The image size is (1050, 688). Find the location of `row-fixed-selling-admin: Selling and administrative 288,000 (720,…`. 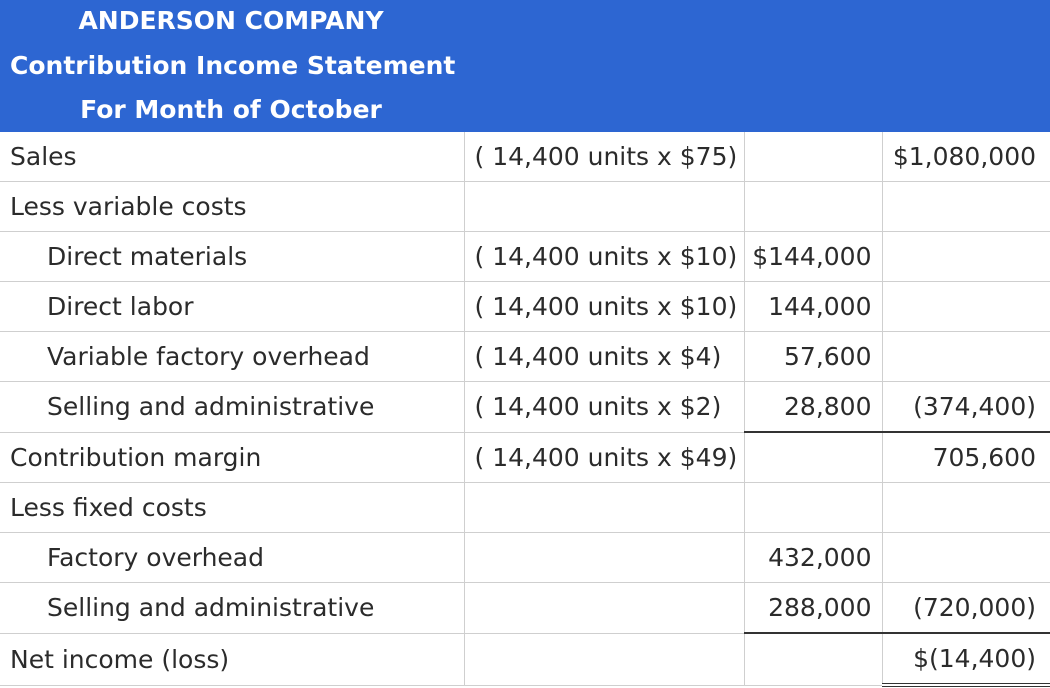

row-fixed-selling-admin: Selling and administrative 288,000 (720,… is located at coordinates (525, 608).